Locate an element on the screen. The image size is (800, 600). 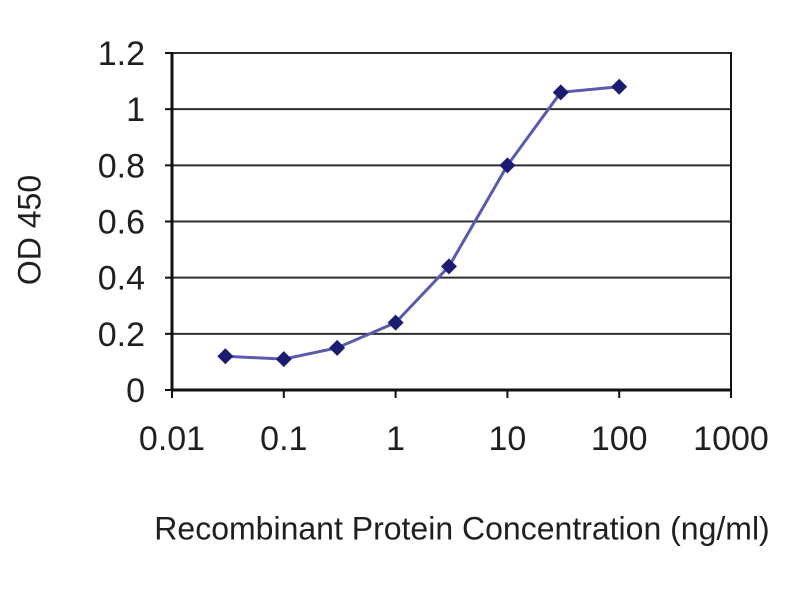
y-tick-label: 1.2 is located at coordinates (121, 54).